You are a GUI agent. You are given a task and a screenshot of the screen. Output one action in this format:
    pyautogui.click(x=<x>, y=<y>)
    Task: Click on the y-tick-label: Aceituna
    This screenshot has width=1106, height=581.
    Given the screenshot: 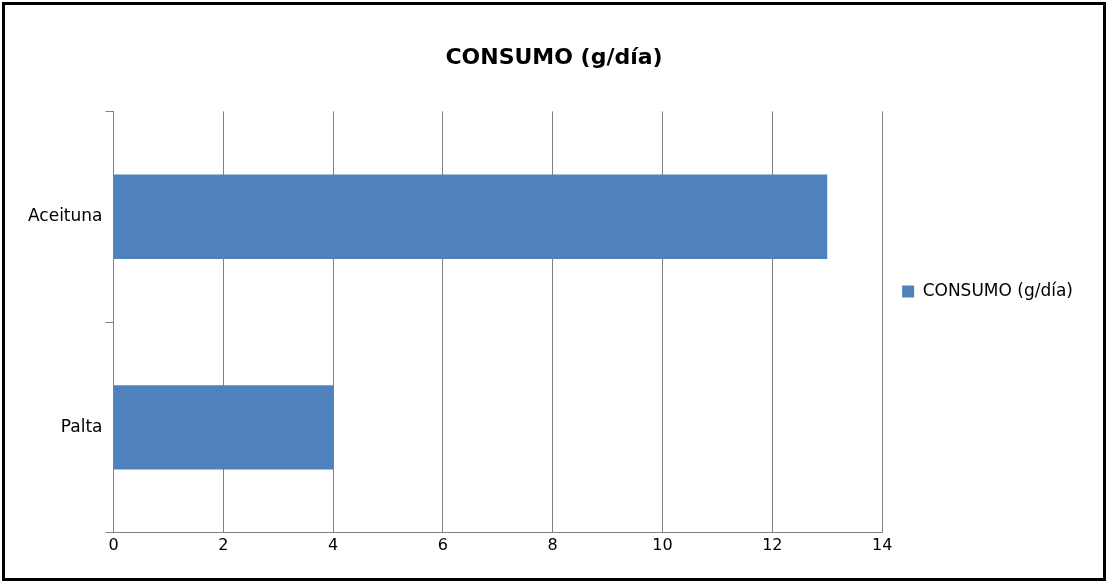 What is the action you would take?
    pyautogui.click(x=65, y=215)
    